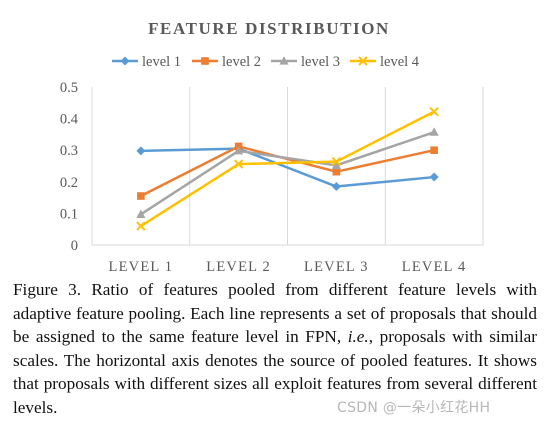 Image resolution: width=549 pixels, height=426 pixels. I want to click on legend-swatch-marker-4-stroke-b, so click(363, 61).